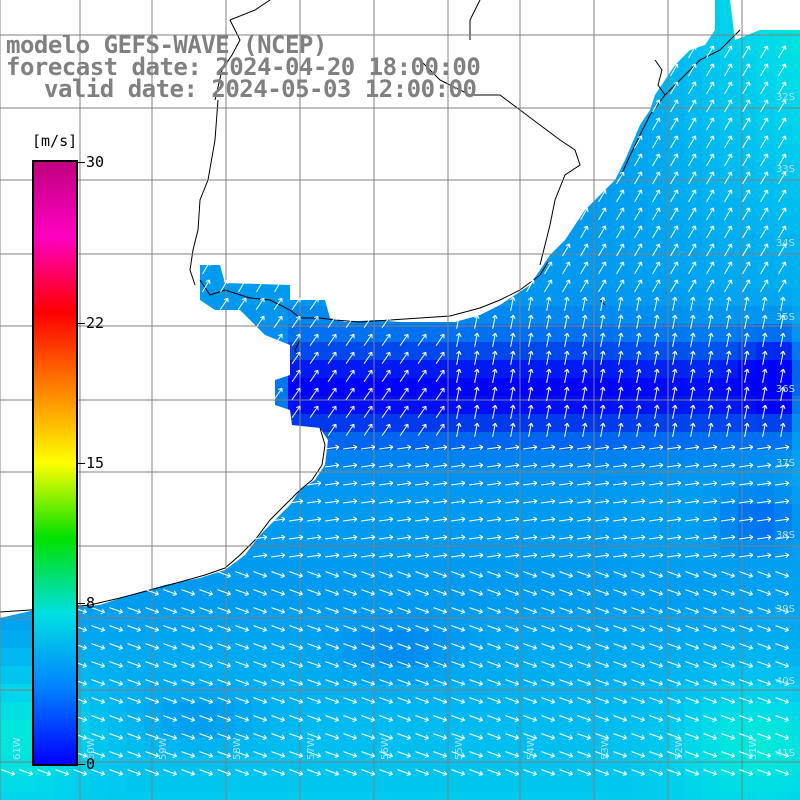  What do you see at coordinates (91, 748) in the screenshot?
I see `lon-label: 60W` at bounding box center [91, 748].